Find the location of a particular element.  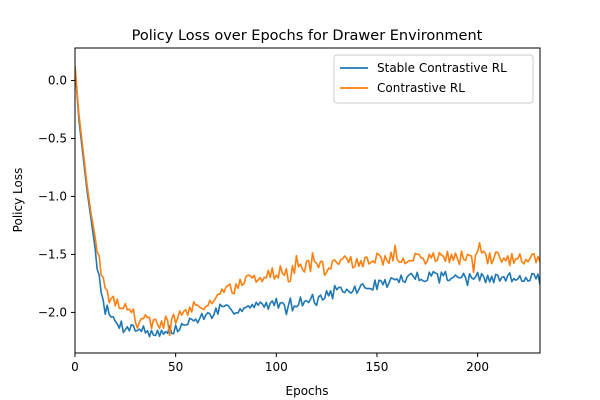

x-axis: 0 50 100 150 200 is located at coordinates (280, 363).